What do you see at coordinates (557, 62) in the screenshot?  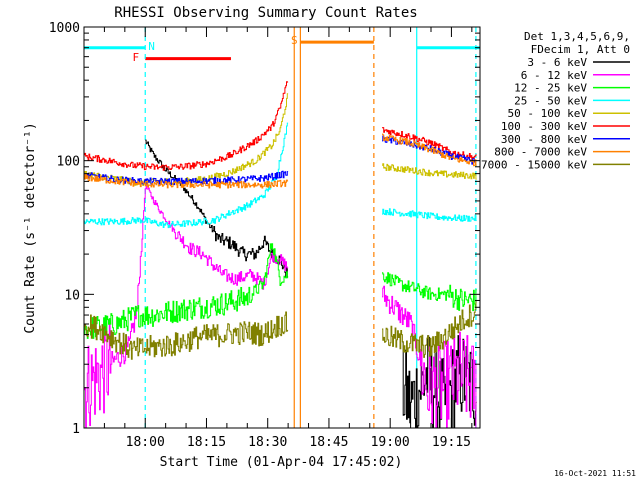 I see `legend-label: 3 - 6 keV` at bounding box center [557, 62].